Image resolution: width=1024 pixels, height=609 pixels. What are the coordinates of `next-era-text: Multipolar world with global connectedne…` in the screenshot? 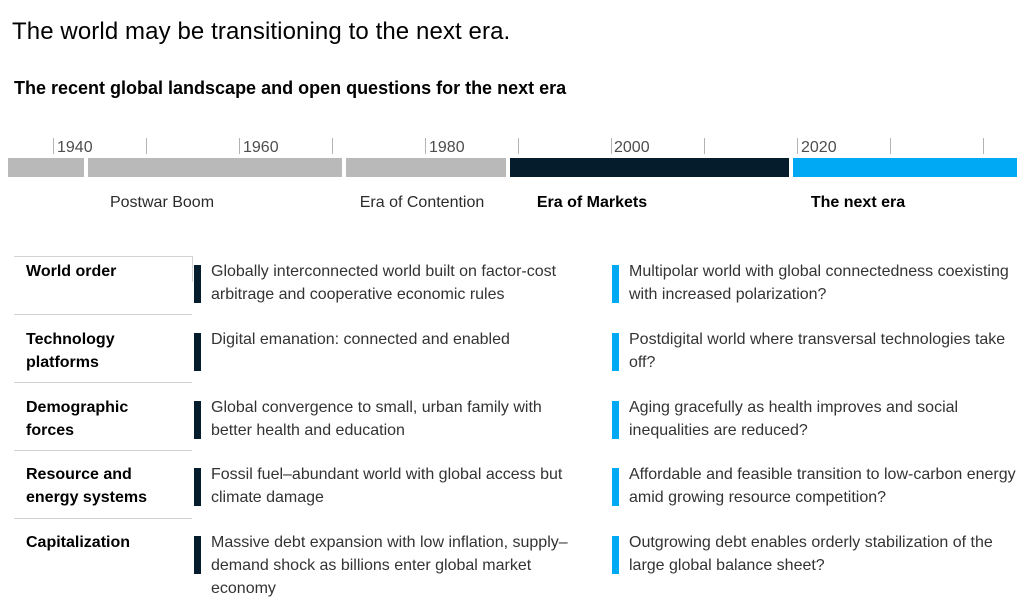 It's located at (819, 283).